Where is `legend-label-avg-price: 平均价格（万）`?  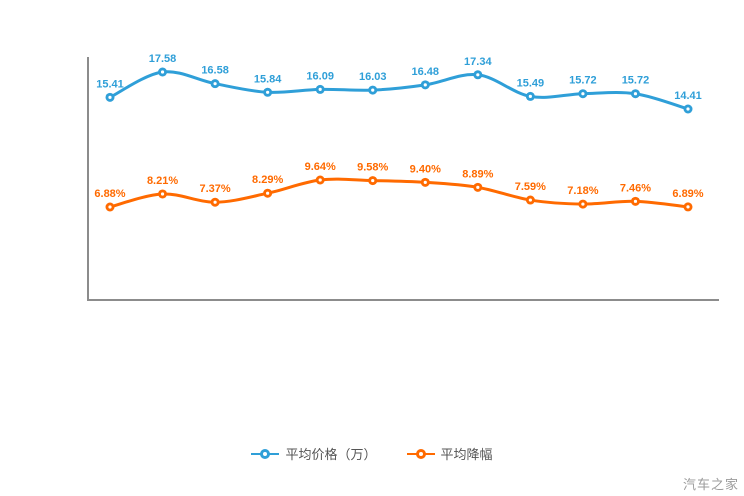 legend-label-avg-price: 平均价格（万） is located at coordinates (331, 454).